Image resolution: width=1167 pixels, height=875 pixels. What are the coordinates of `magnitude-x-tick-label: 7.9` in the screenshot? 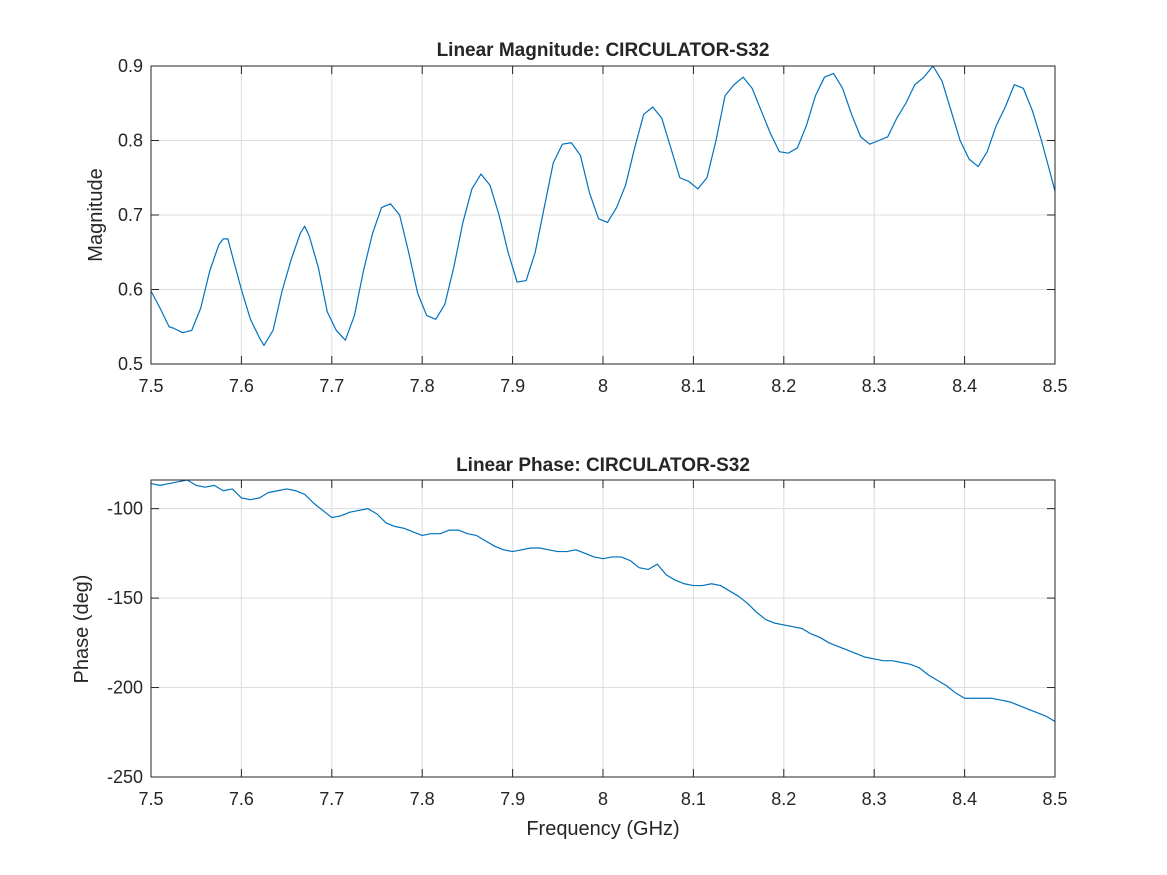 It's located at (512, 386).